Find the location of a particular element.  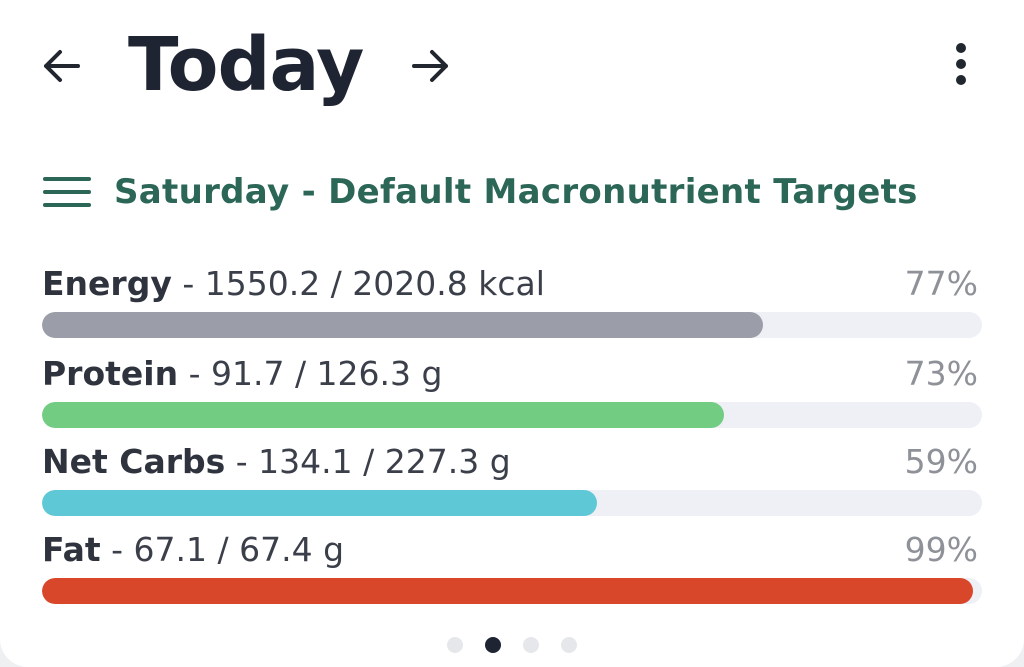

macro-percent: 73% is located at coordinates (941, 373).